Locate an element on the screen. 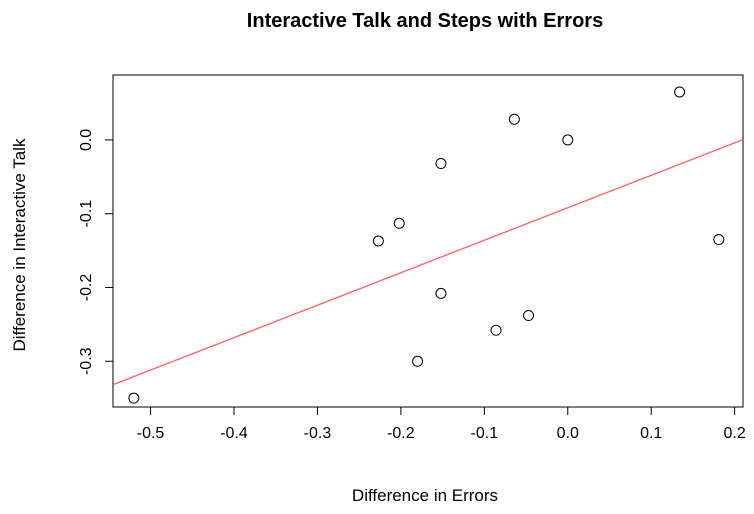 The image size is (754, 514). x-tick-label: -0.1 is located at coordinates (485, 433).